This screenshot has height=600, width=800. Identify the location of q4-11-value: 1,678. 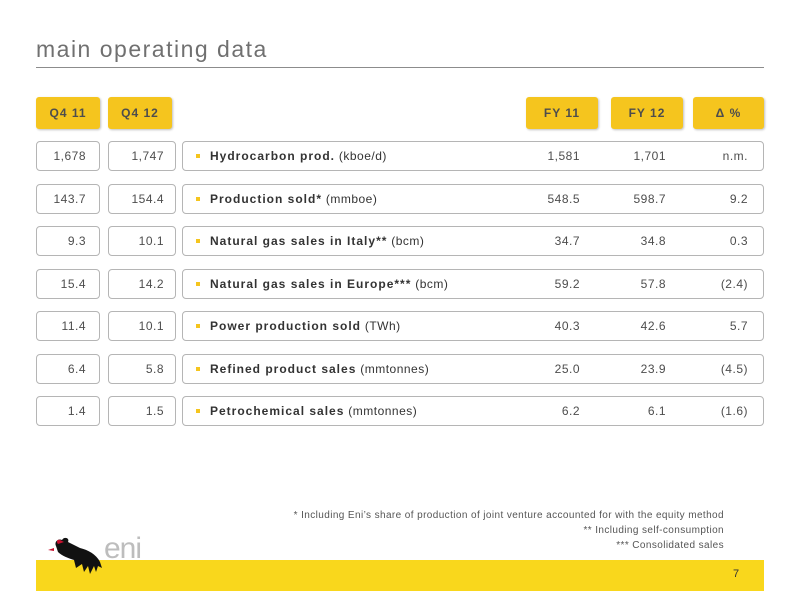
(69, 156).